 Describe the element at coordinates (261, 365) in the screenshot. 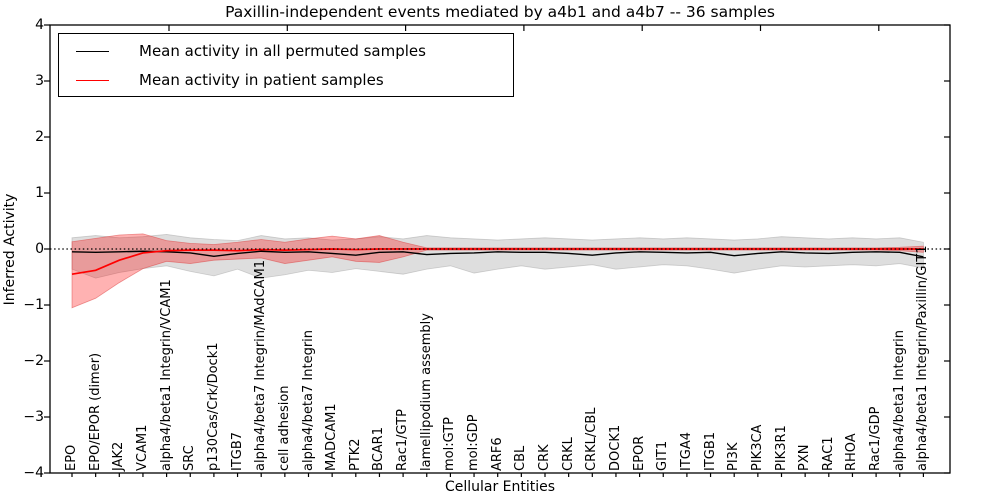

I see `x-tick-label: alpha4/beta7 Integrin/MAdCAM1` at that location.